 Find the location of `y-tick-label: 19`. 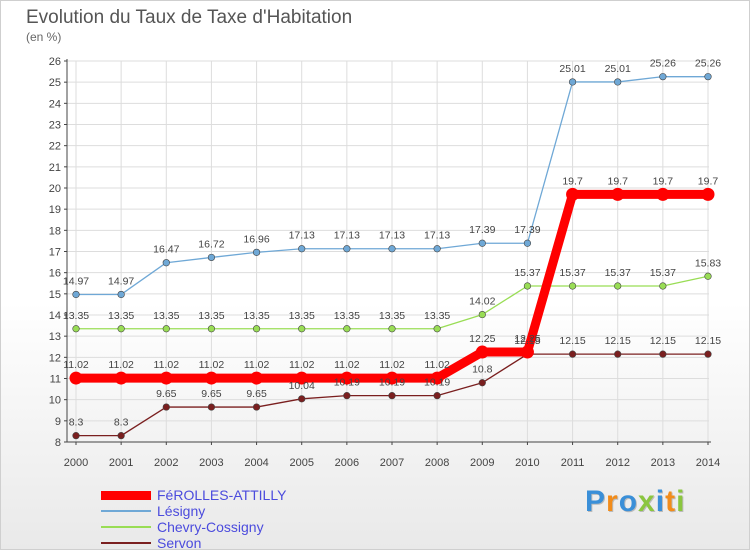

y-tick-label: 19 is located at coordinates (55, 210).